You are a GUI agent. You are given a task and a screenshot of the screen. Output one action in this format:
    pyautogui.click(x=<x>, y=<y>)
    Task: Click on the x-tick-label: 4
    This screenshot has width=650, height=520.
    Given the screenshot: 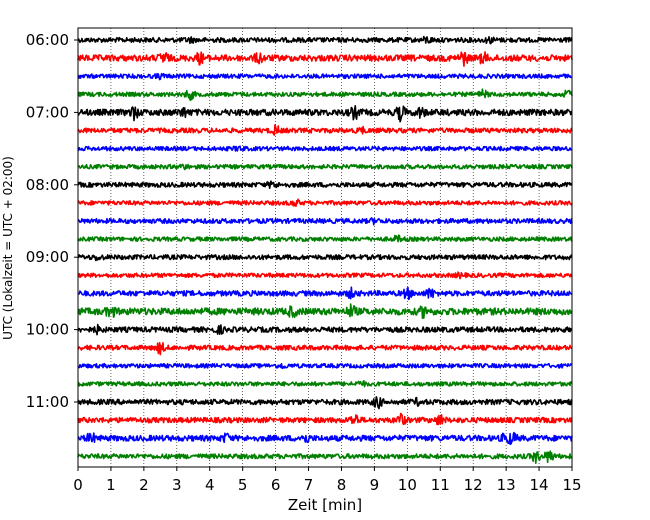 What is the action you would take?
    pyautogui.click(x=210, y=485)
    